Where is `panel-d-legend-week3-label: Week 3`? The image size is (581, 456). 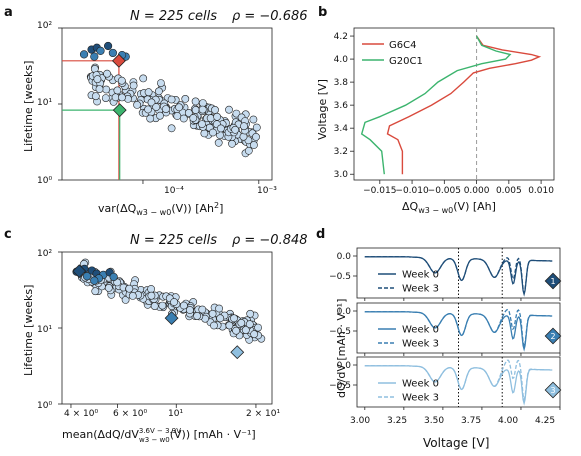
panel-d-legend-week3-label: Week 3 is located at coordinates (420, 398).